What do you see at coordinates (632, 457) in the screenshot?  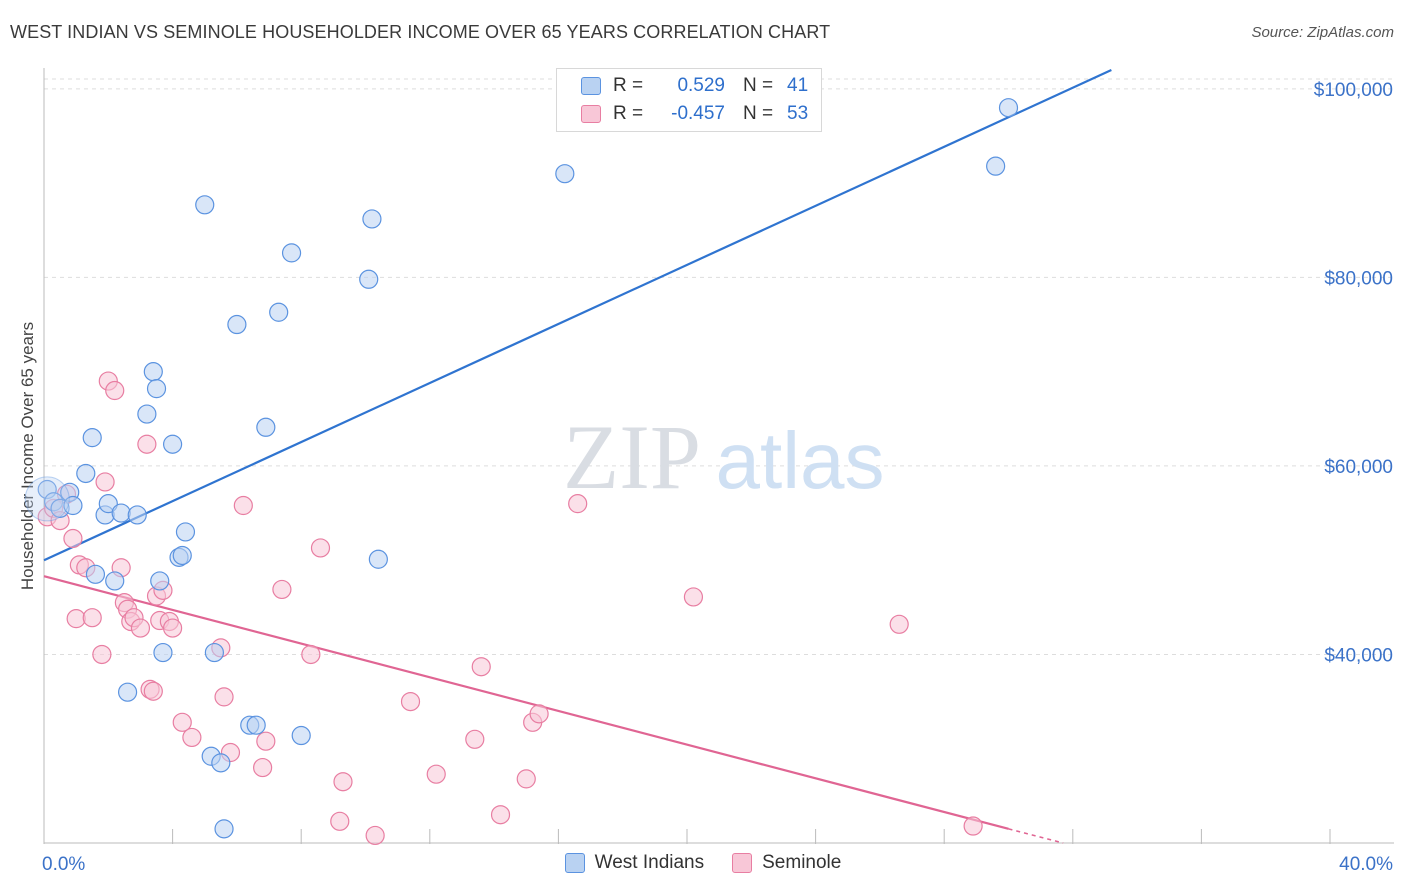 I see `watermark-zip: ZIP` at bounding box center [632, 457].